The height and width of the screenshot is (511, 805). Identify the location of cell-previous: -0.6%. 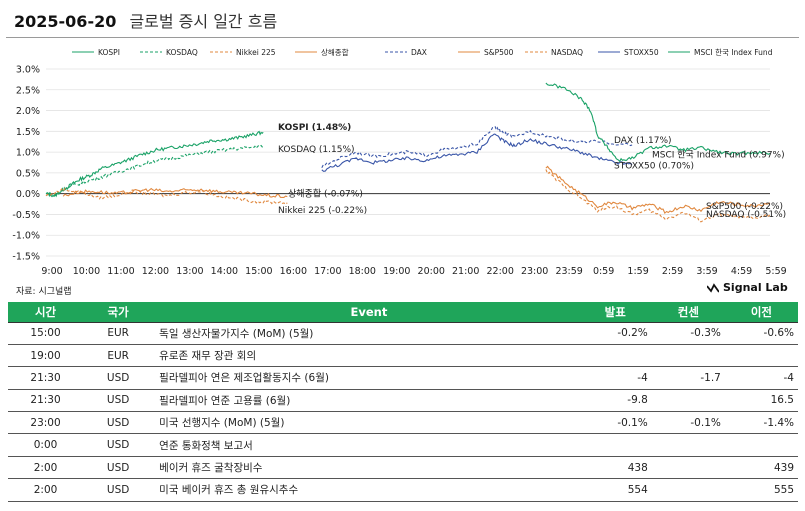
(761, 333).